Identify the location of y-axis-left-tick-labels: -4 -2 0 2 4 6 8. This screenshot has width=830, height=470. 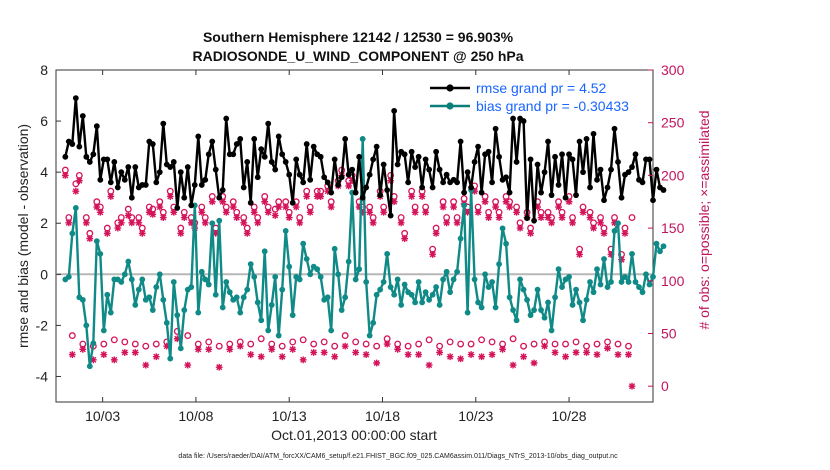
(42, 223).